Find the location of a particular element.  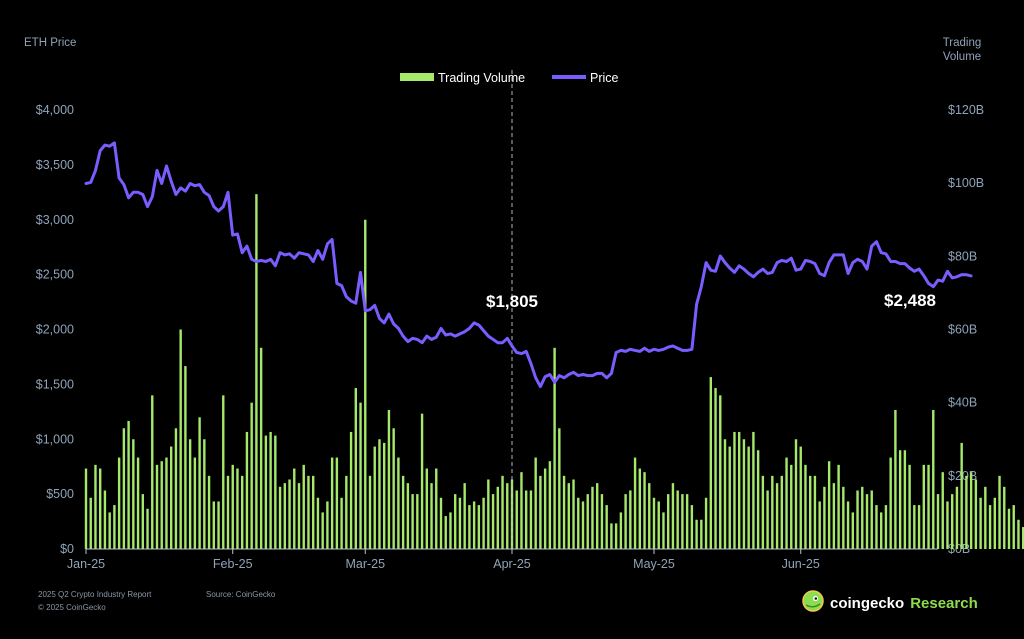

right-axis-title-line2: Volume is located at coordinates (962, 57).